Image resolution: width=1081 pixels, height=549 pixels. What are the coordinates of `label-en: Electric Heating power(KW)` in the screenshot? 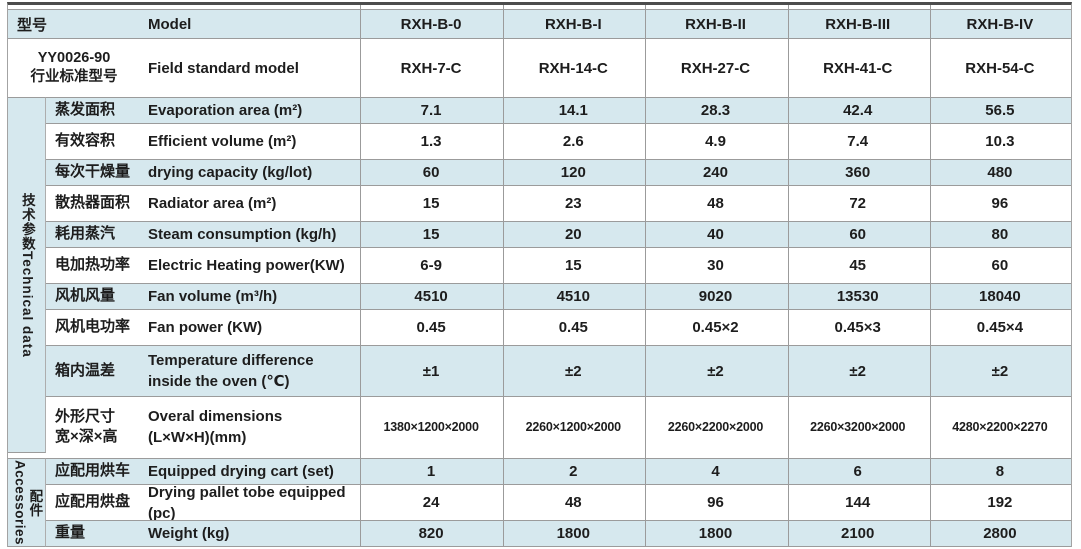 It's located at (246, 265).